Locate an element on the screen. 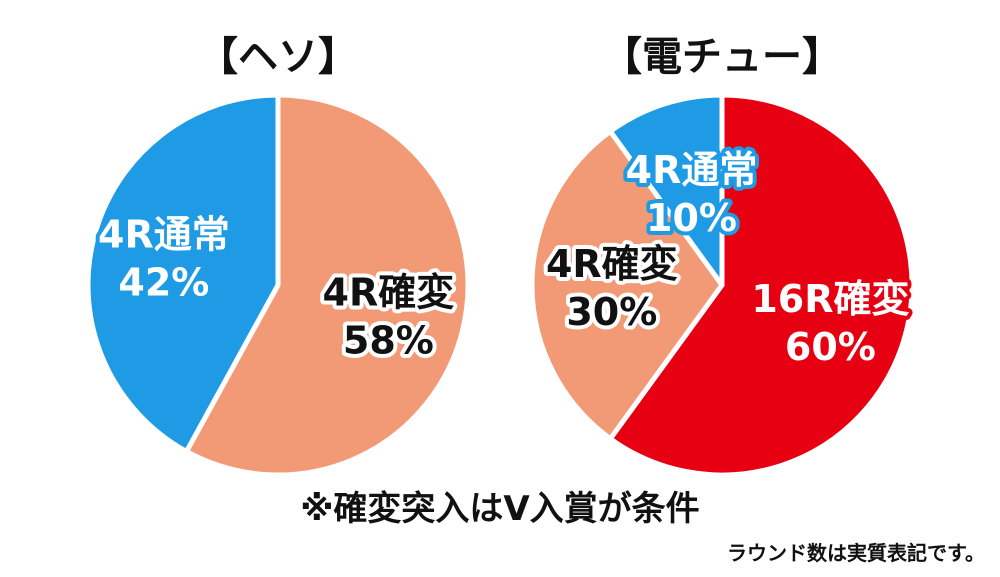 This screenshot has height=577, width=1000. pie-heso-slice-1-label: 4R通常 is located at coordinates (164, 235).